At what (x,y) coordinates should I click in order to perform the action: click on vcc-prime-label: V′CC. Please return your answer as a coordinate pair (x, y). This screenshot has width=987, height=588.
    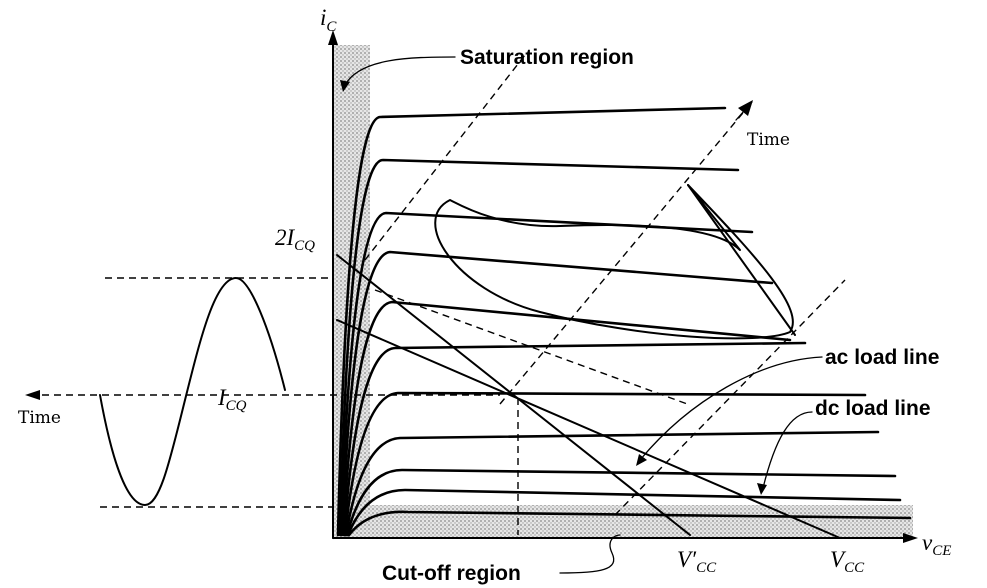
    Looking at the image, I should click on (697, 561).